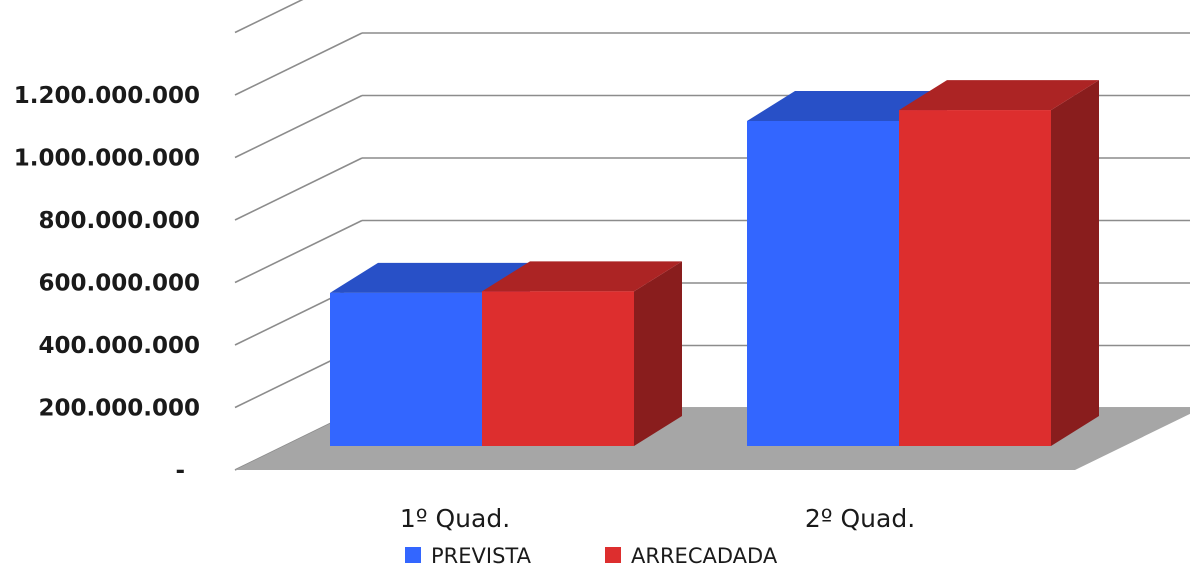  I want to click on y-tick-label: 200.000.000, so click(119, 409).